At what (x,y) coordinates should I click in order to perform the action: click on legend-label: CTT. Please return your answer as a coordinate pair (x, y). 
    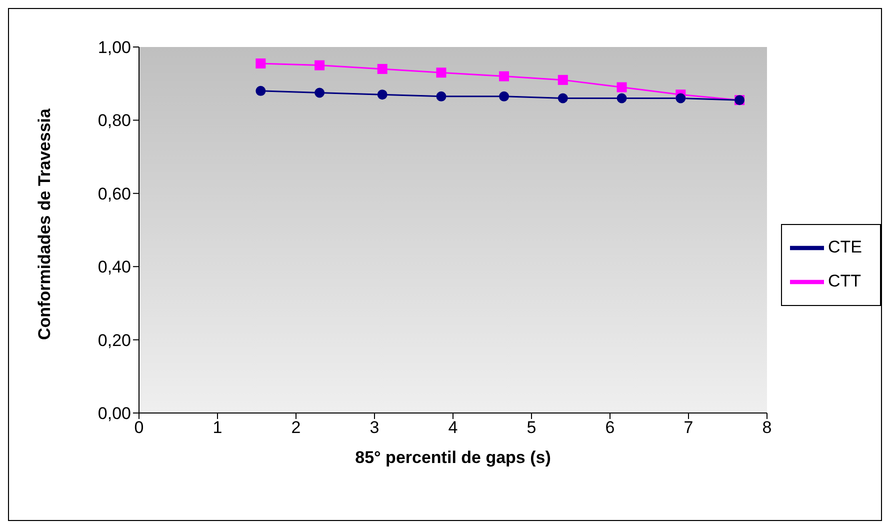
    Looking at the image, I should click on (845, 280).